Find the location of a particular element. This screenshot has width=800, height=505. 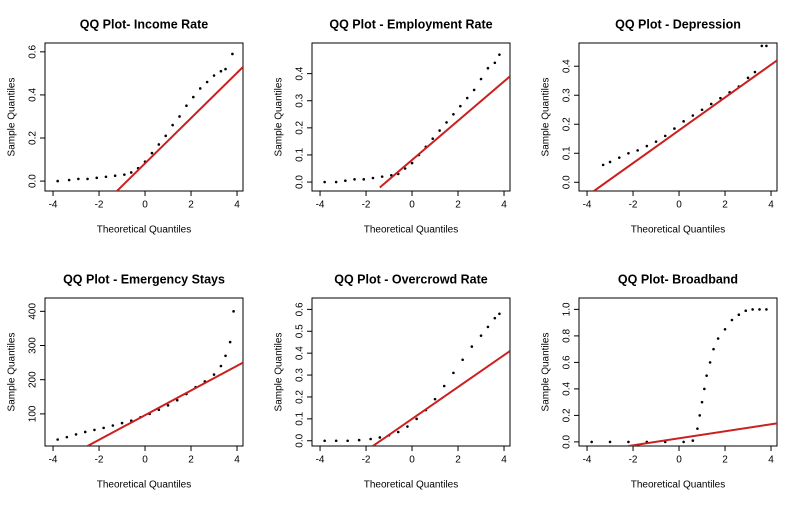

x-tick-label: -4 is located at coordinates (320, 205).